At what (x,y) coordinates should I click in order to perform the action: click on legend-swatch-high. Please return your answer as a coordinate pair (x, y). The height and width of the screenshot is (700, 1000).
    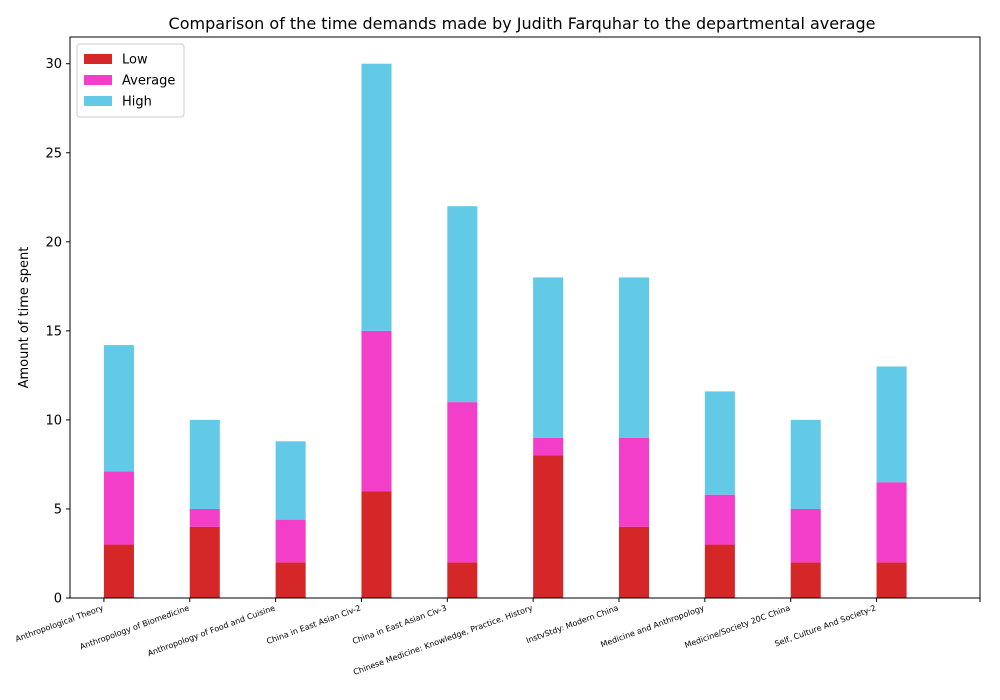
    Looking at the image, I should click on (98, 101).